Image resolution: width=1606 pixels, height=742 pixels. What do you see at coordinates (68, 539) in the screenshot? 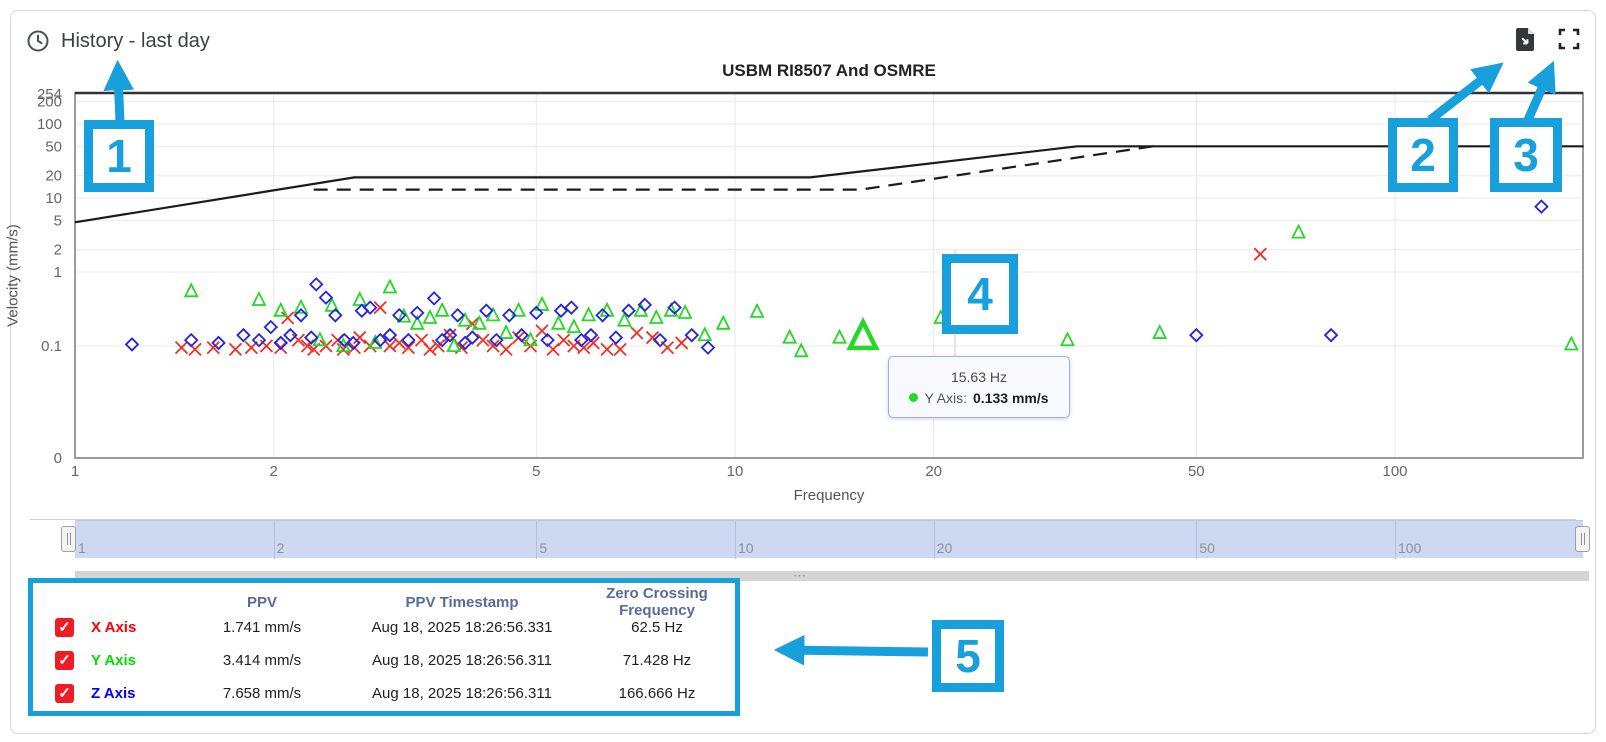
I see `navigator-left-handle` at bounding box center [68, 539].